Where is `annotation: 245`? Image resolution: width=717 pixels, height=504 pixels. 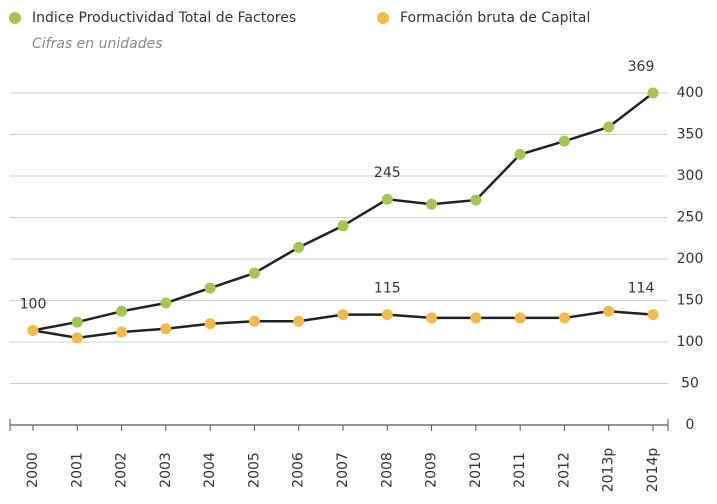
annotation: 245 is located at coordinates (387, 173).